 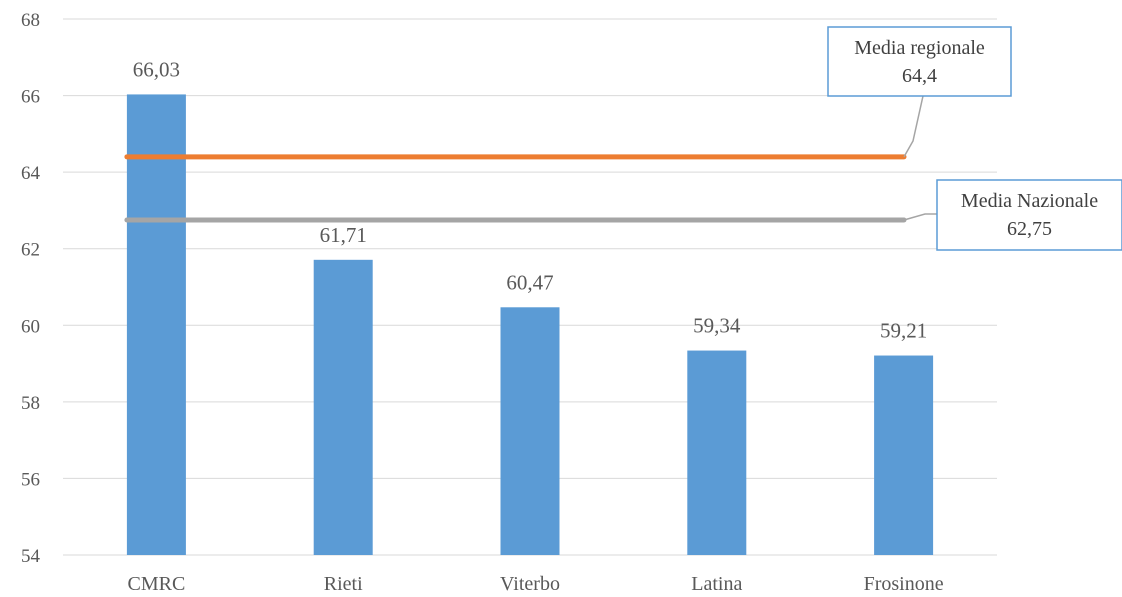 I want to click on reference-callout: Media Nazionale 62,75, so click(x=1012, y=215).